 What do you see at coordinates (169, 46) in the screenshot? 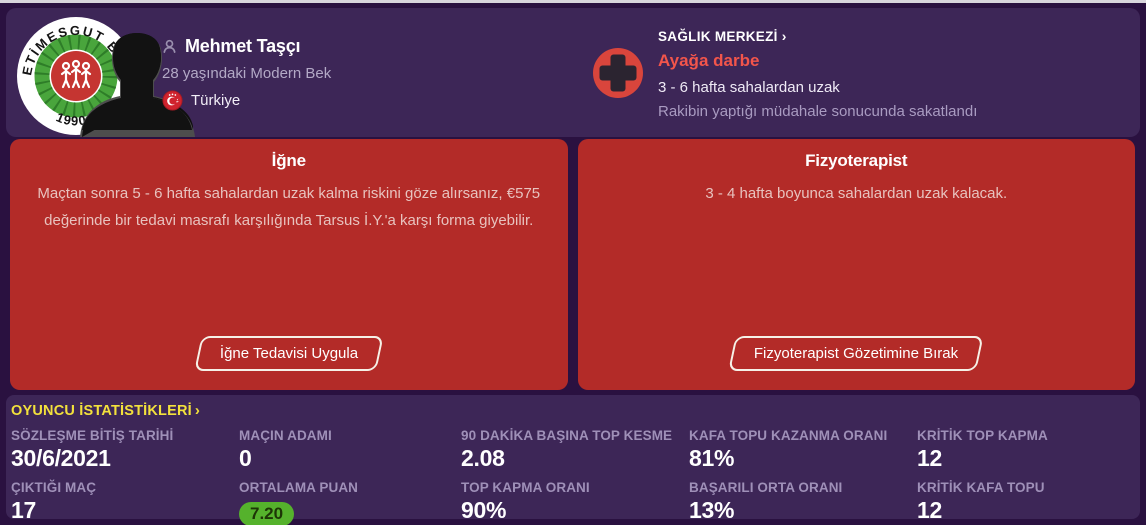
I see `person-icon` at bounding box center [169, 46].